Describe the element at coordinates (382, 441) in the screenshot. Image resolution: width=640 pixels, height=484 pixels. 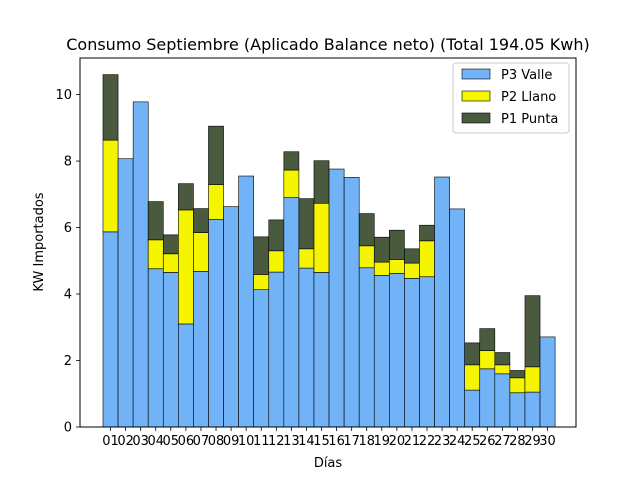
I see `x-tick-label: 19` at that location.